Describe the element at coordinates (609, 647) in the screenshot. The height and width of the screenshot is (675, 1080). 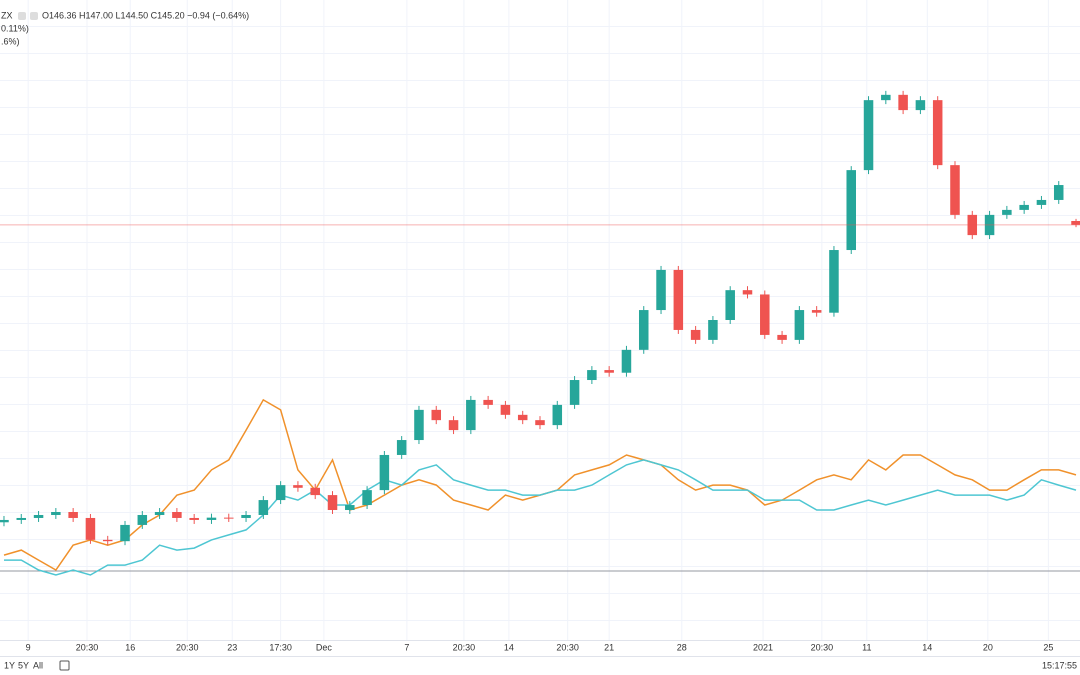
I see `x-tick-label: 21` at that location.